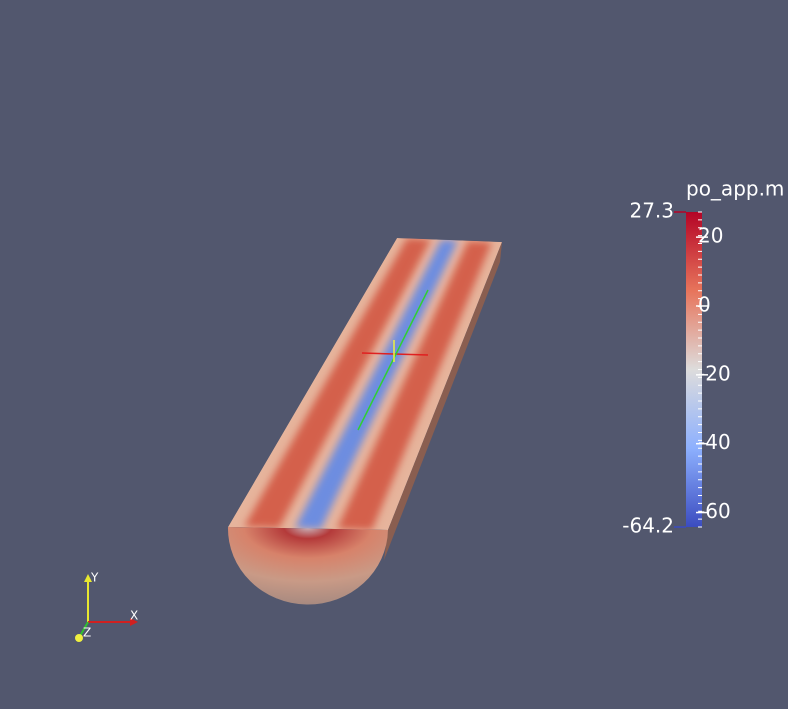 This screenshot has width=788, height=709. Describe the element at coordinates (395, 354) in the screenshot. I see `cursor-x` at that location.